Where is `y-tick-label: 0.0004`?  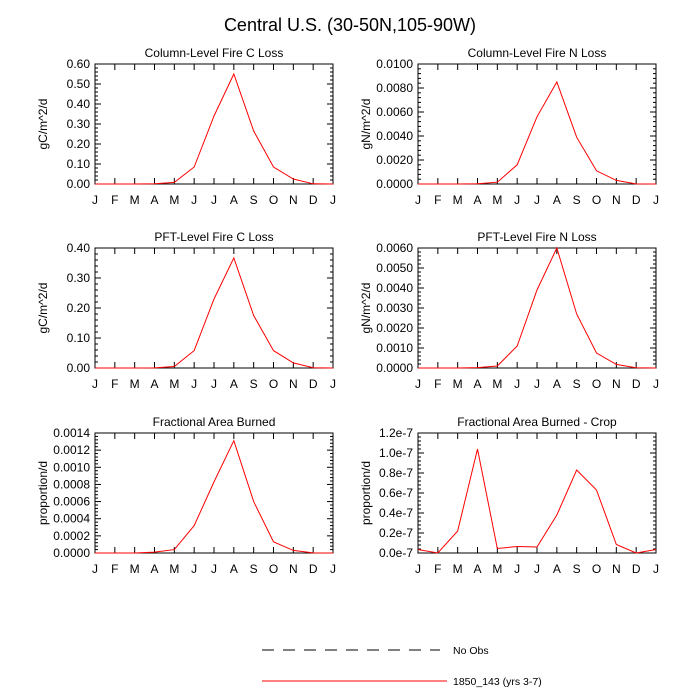 y-tick-label: 0.0004 is located at coordinates (71, 519).